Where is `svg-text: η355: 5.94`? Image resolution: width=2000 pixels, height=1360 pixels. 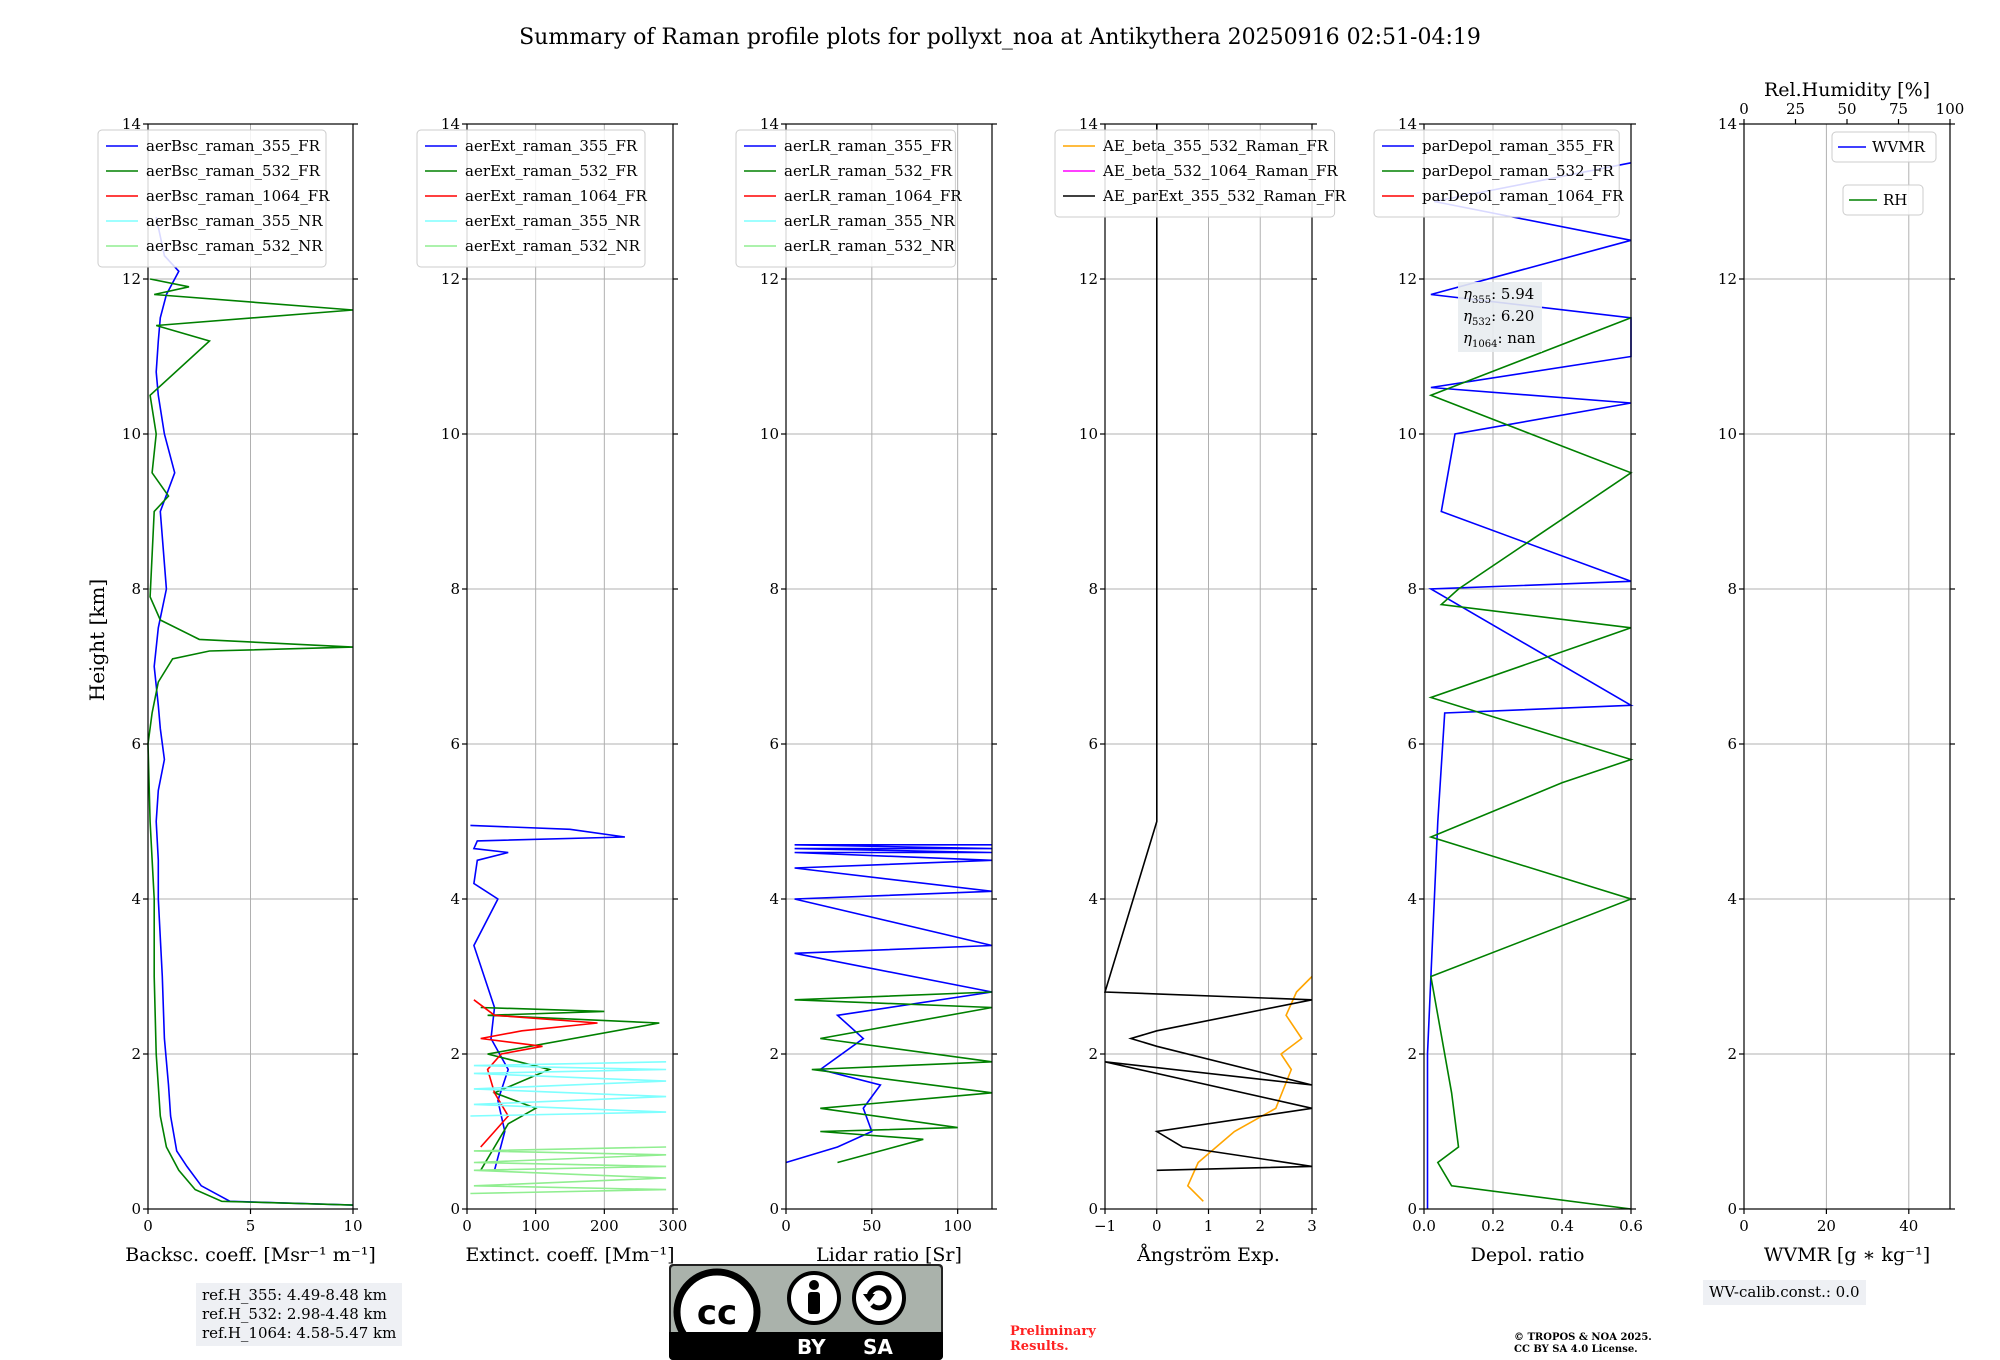
svg-text: η355: 5.94 is located at coordinates (1498, 295).